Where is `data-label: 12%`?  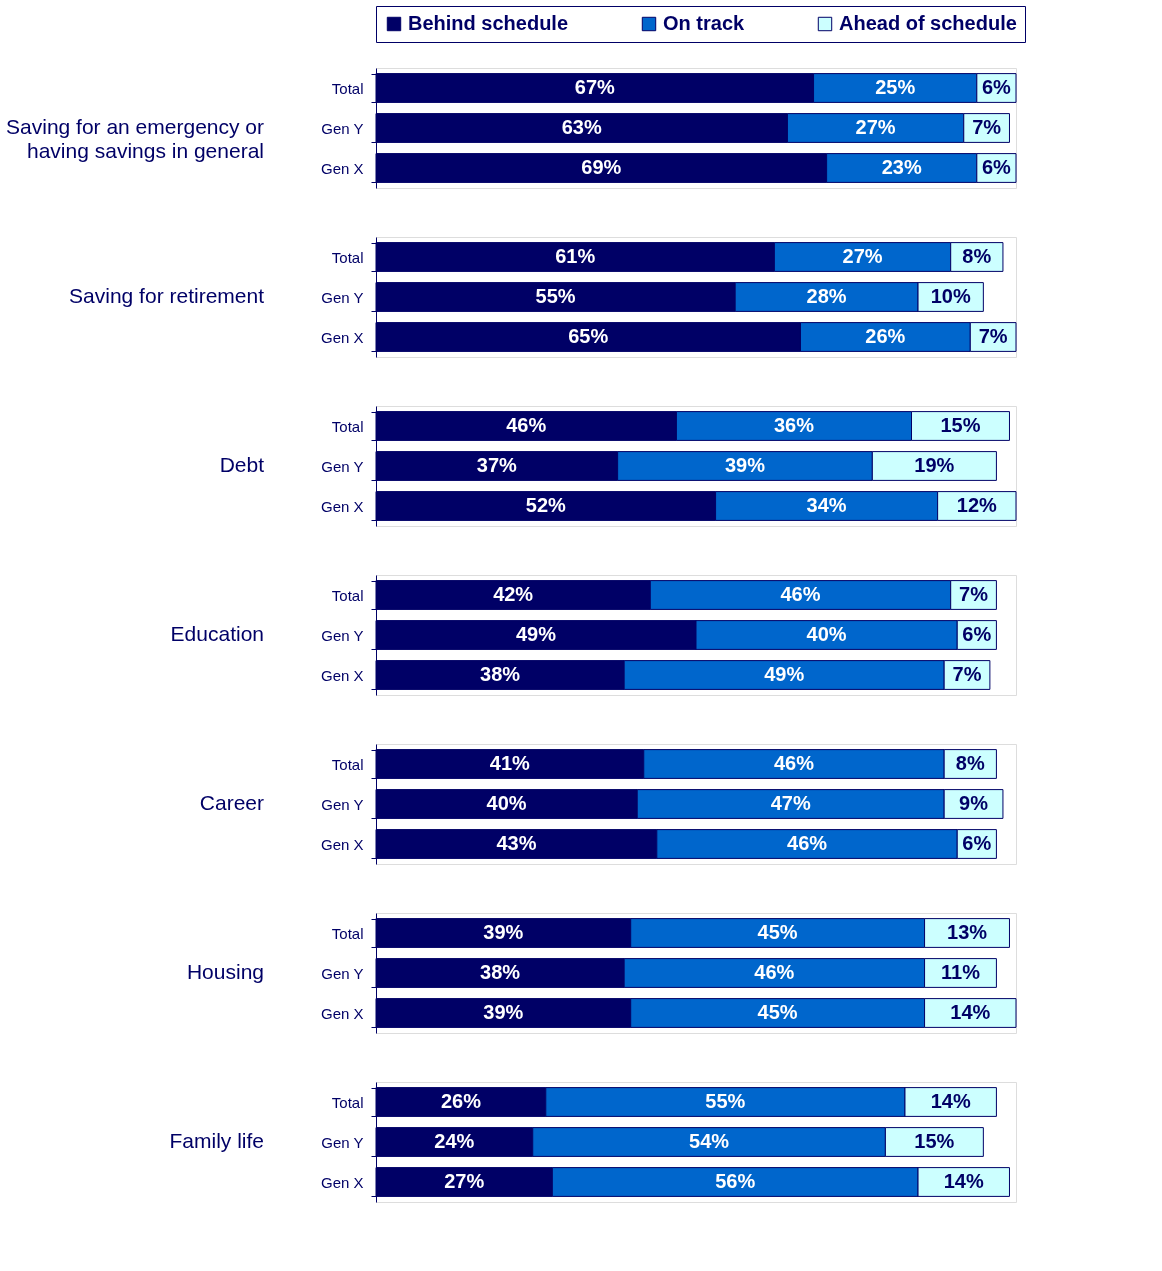
data-label: 12% is located at coordinates (977, 505).